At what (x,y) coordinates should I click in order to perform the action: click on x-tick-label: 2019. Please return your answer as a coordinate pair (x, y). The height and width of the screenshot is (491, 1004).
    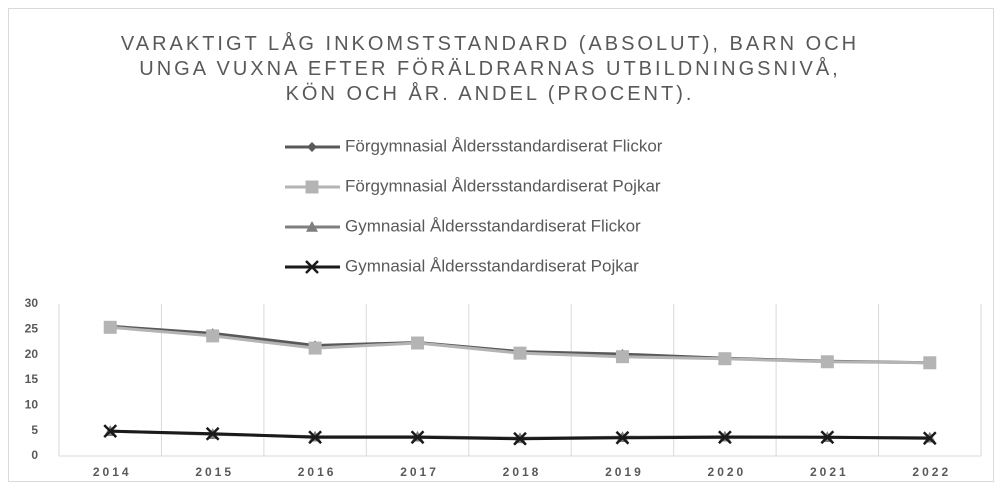
    Looking at the image, I should click on (624, 472).